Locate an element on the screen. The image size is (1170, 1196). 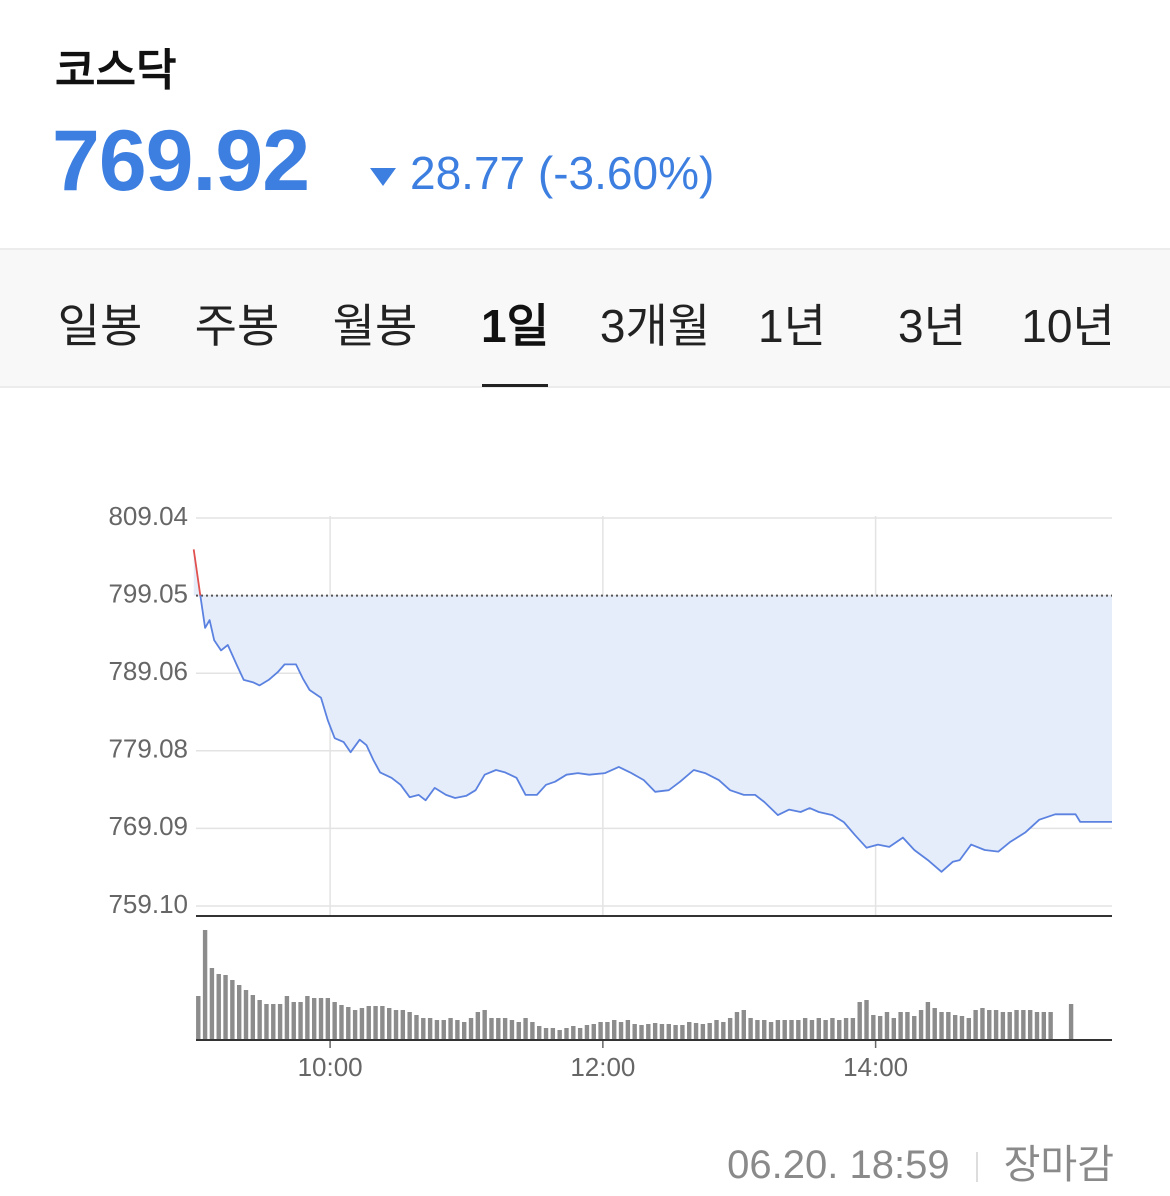
period-tab: 3개월 is located at coordinates (655, 326).